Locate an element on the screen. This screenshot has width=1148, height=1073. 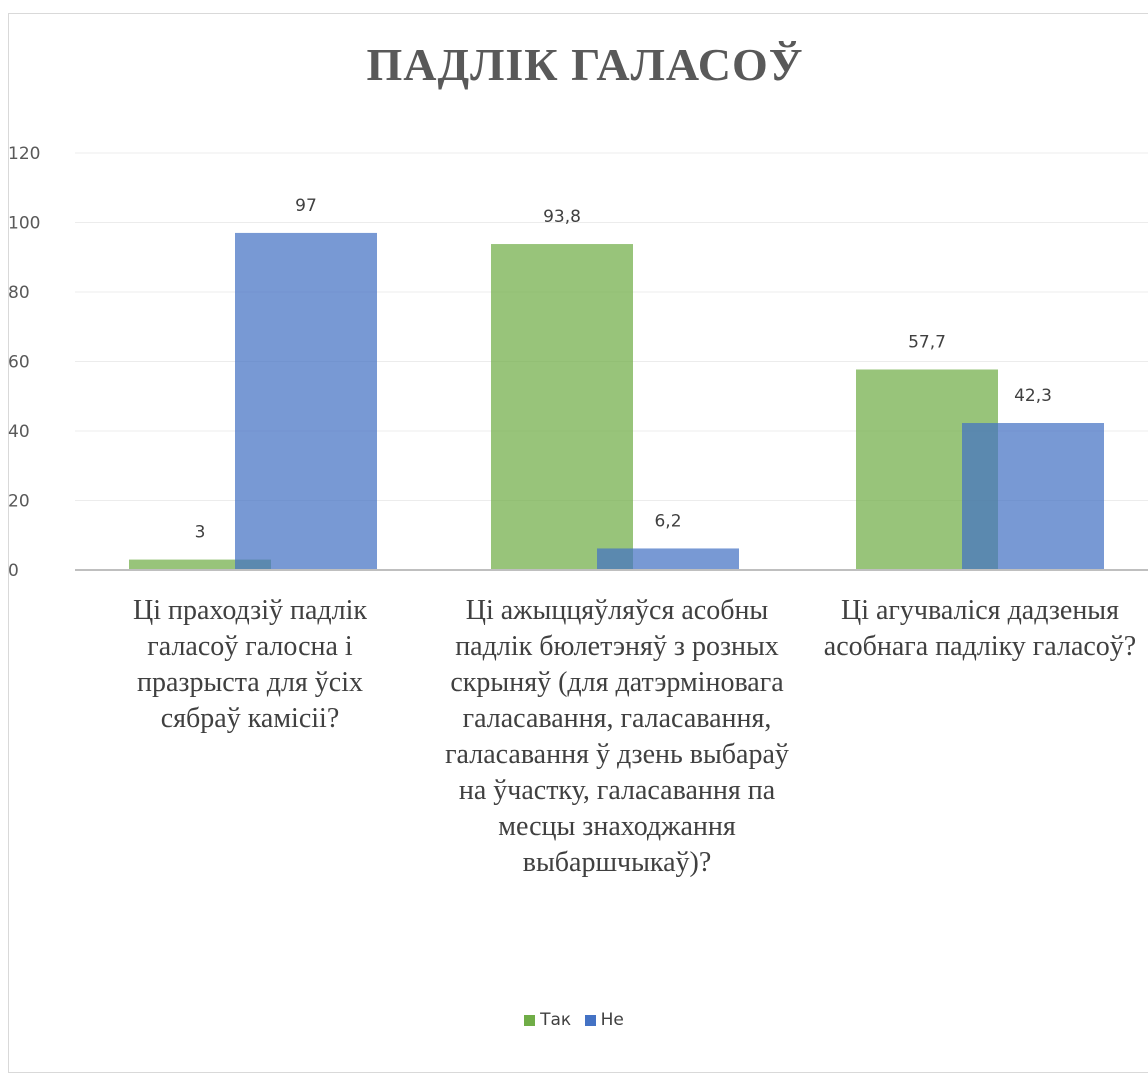
y-tick-label: 60 is located at coordinates (19, 363).